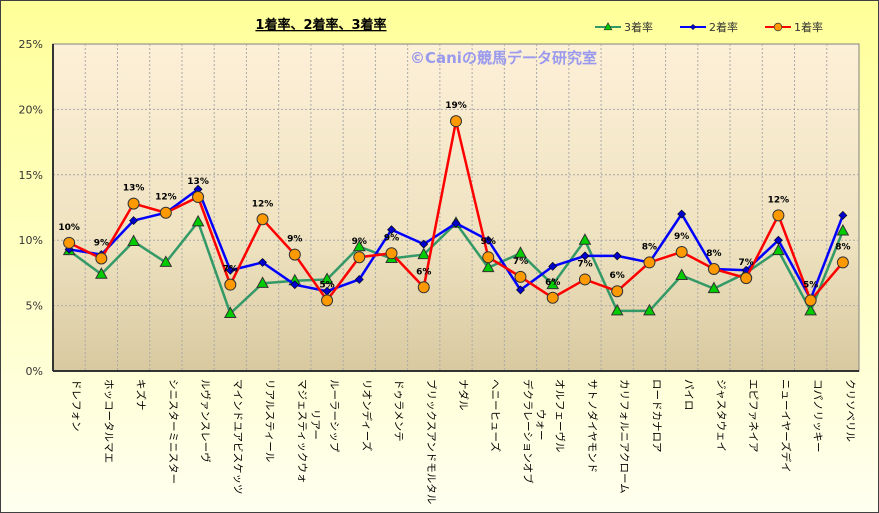 The width and height of the screenshot is (879, 513). Describe the element at coordinates (638, 27) in the screenshot. I see `legend-label-1: 3着率` at that location.